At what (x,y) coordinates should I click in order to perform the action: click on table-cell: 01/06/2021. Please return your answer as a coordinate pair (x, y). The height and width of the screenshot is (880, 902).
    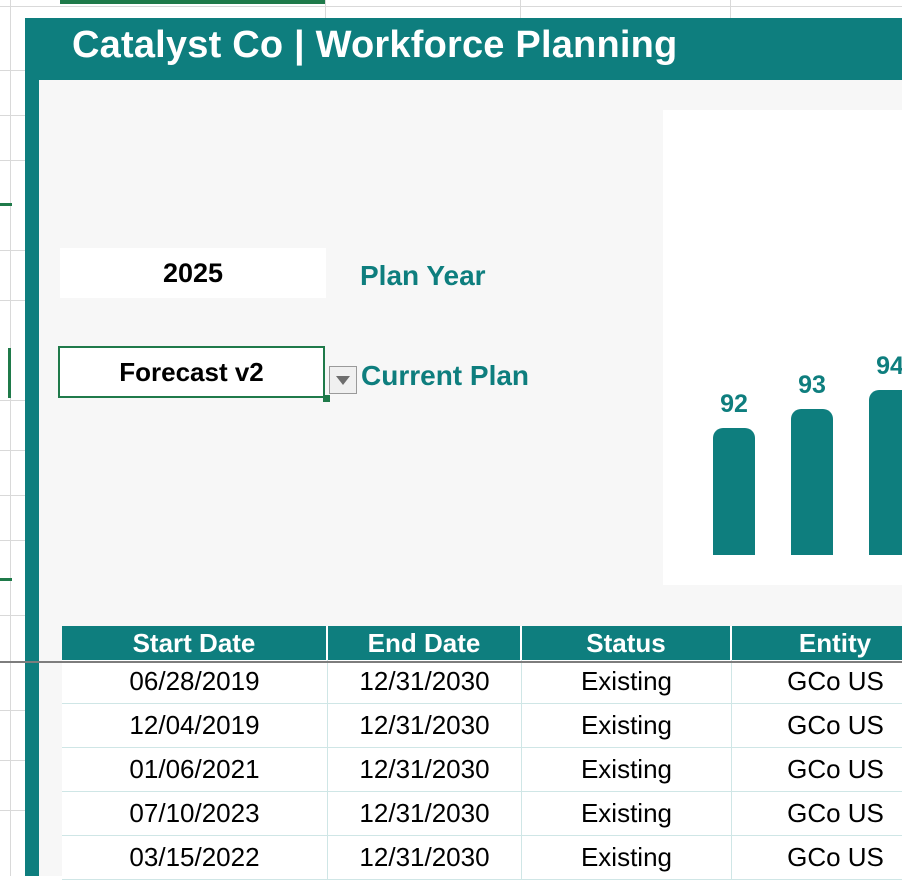
    Looking at the image, I should click on (195, 770).